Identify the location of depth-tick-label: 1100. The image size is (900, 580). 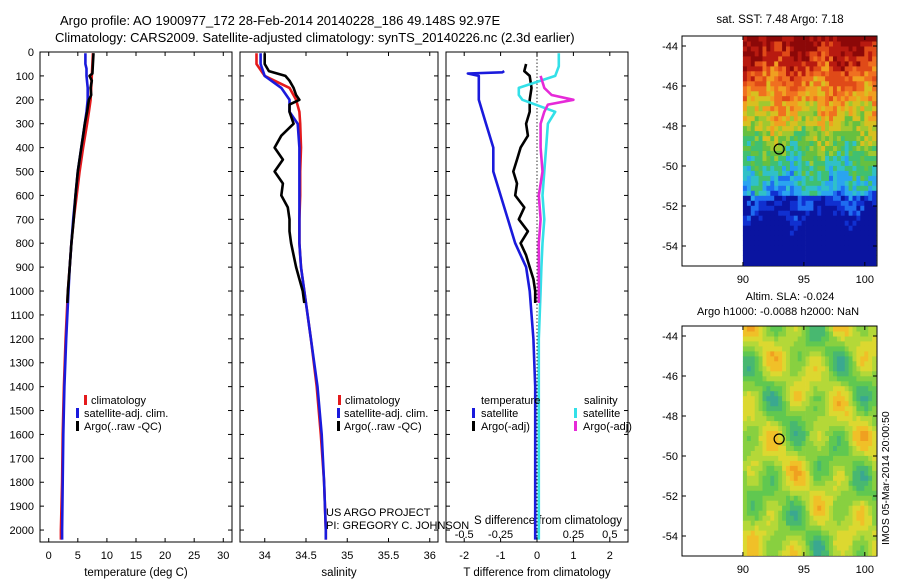
(22, 316).